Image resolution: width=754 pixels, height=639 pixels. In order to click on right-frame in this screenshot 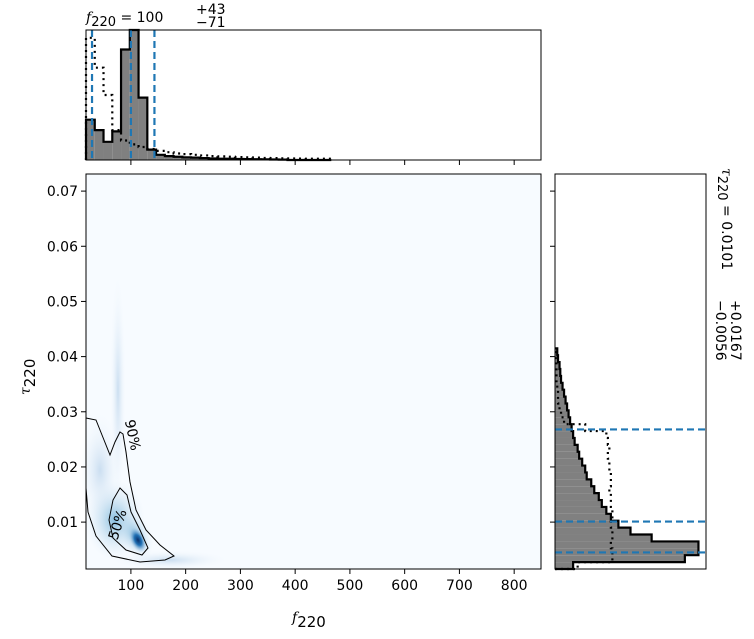, I will do `click(630, 371)`.